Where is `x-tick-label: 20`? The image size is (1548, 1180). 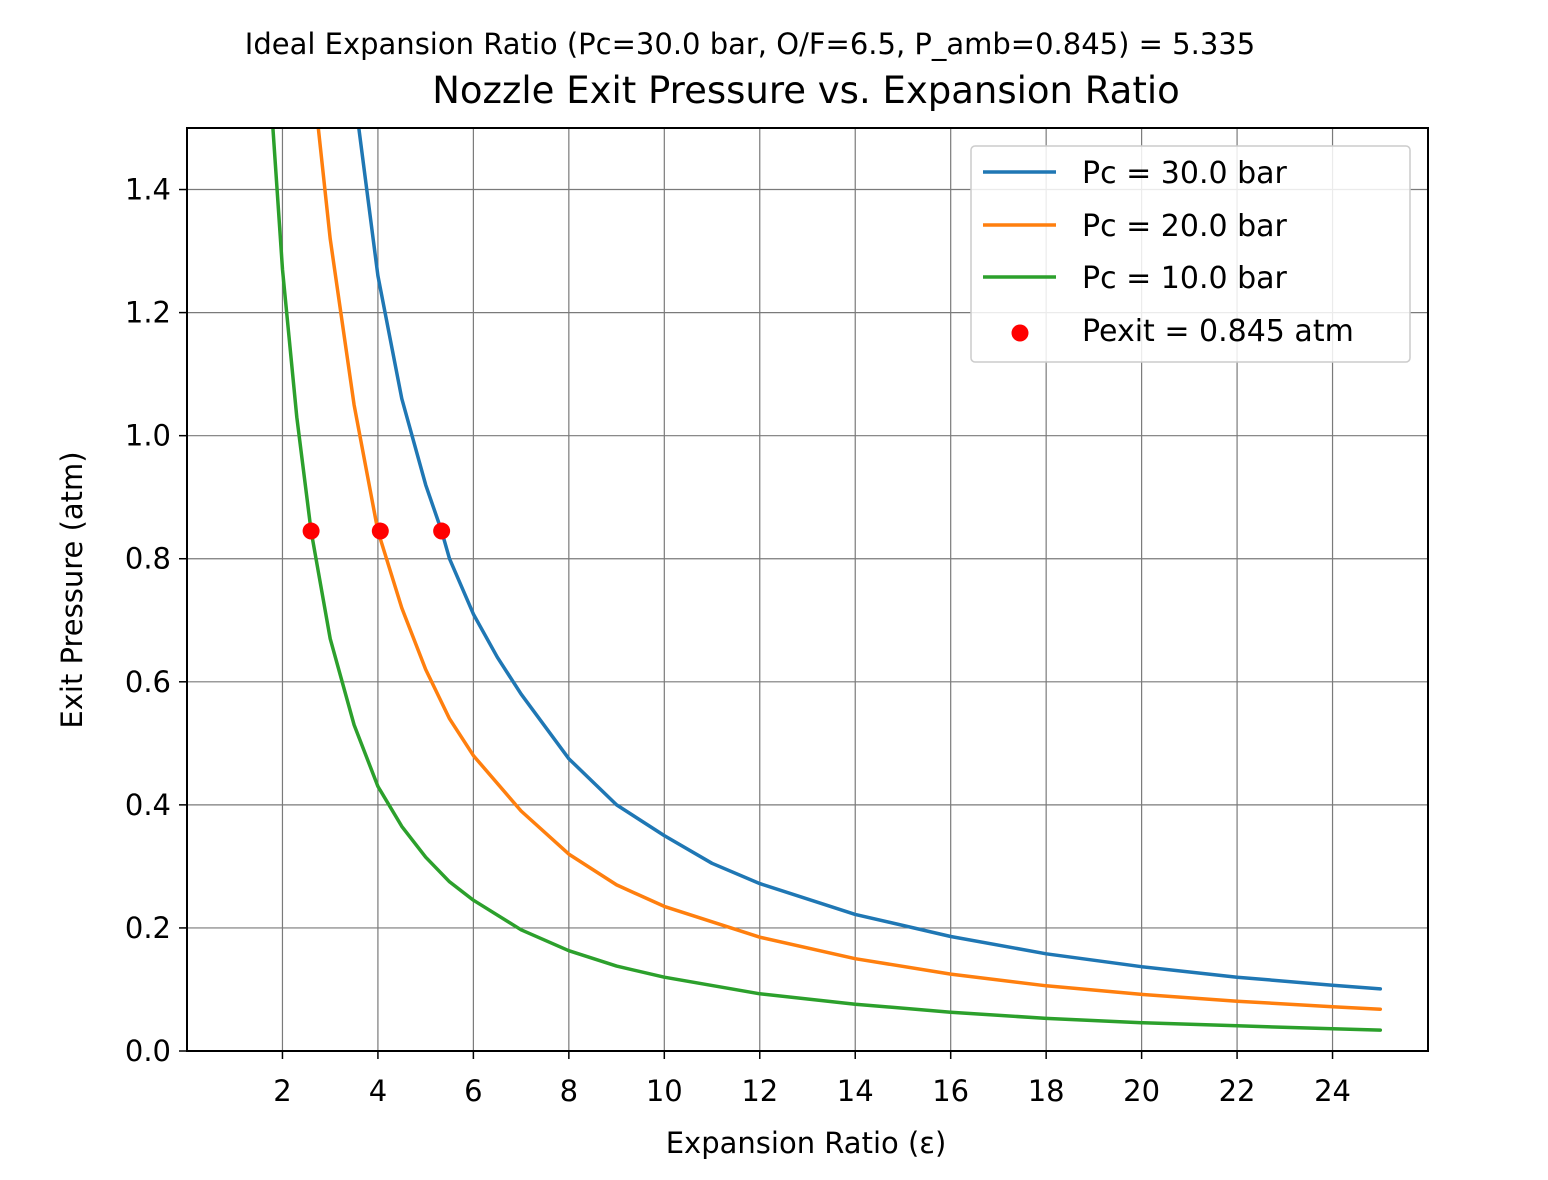 x-tick-label: 20 is located at coordinates (1141, 1091).